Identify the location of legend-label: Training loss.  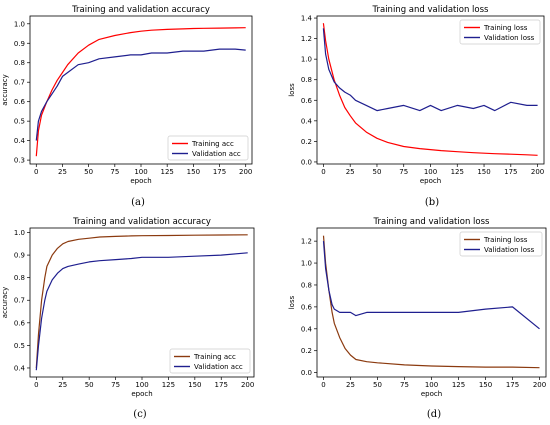
(505, 28).